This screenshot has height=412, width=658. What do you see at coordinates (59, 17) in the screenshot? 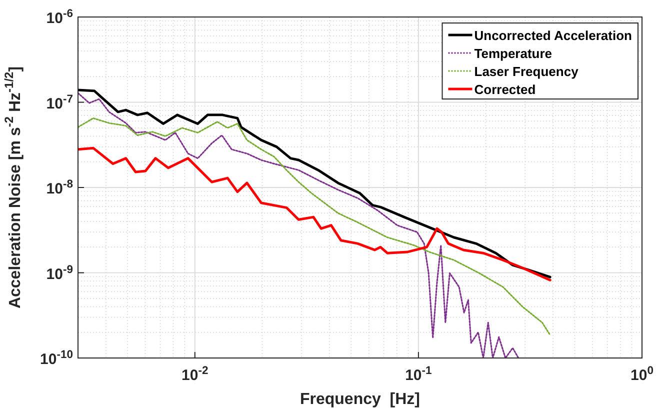
I see `y-tick-label: 10$^{-6}$` at bounding box center [59, 17].